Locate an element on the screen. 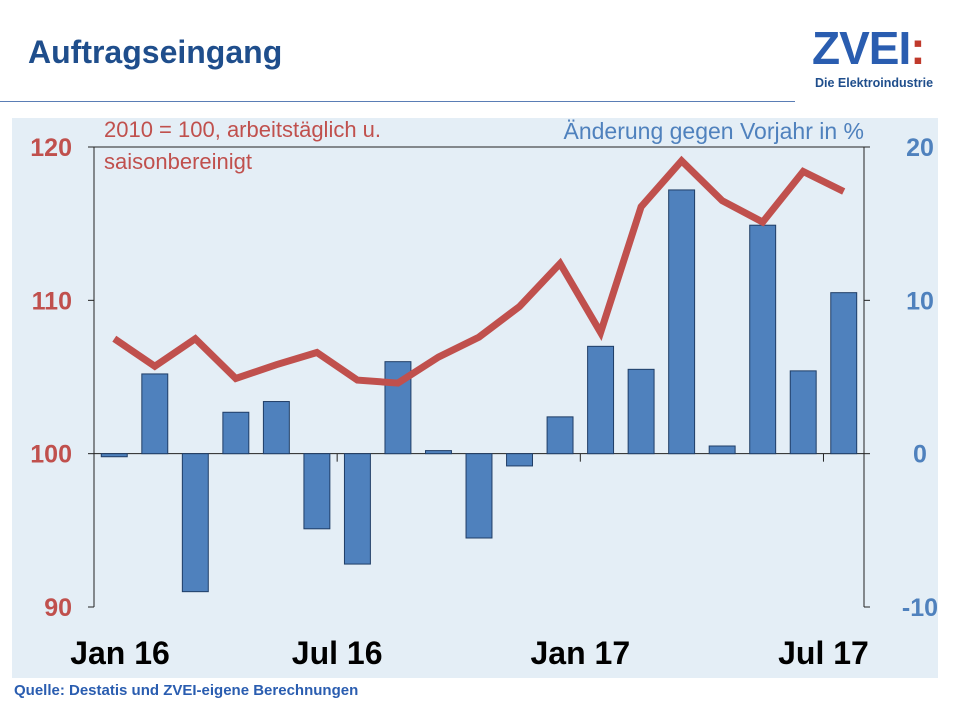  right-tick-label: 0 is located at coordinates (920, 455).